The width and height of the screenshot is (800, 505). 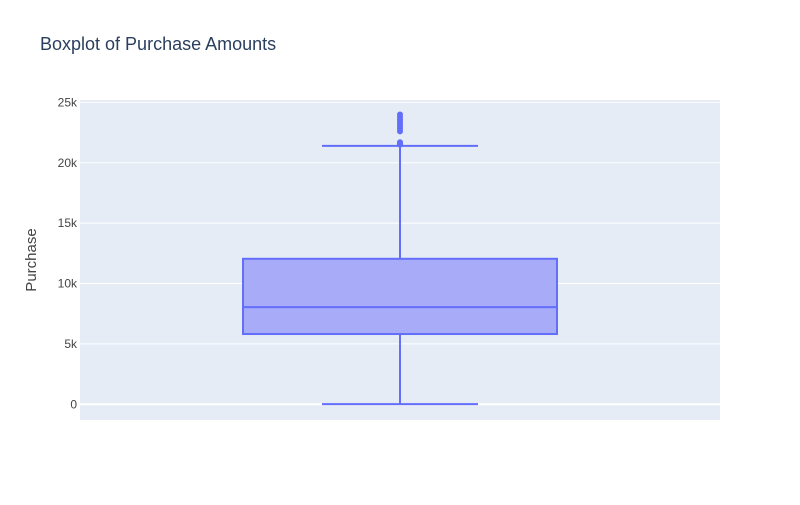 I want to click on y-tick-label: 15k, so click(x=68, y=223).